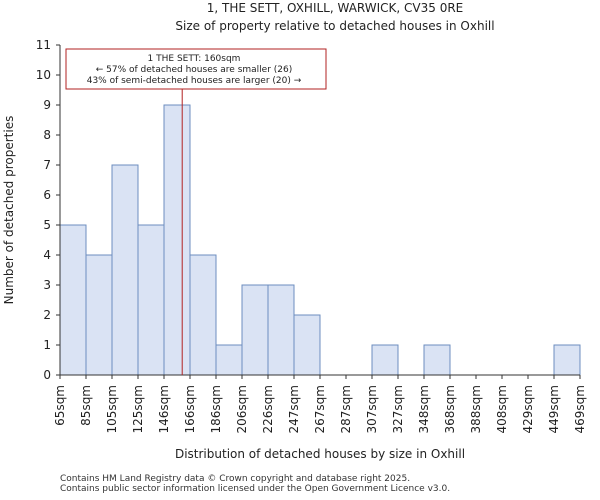 This screenshot has width=600, height=500. What do you see at coordinates (190, 409) in the screenshot?
I see `x-tick-label: 166sqm` at bounding box center [190, 409].